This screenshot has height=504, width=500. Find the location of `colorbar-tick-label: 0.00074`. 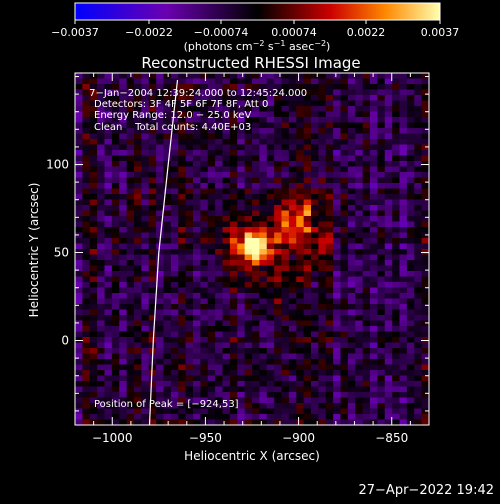

colorbar-tick-label: 0.00074 is located at coordinates (294, 32).